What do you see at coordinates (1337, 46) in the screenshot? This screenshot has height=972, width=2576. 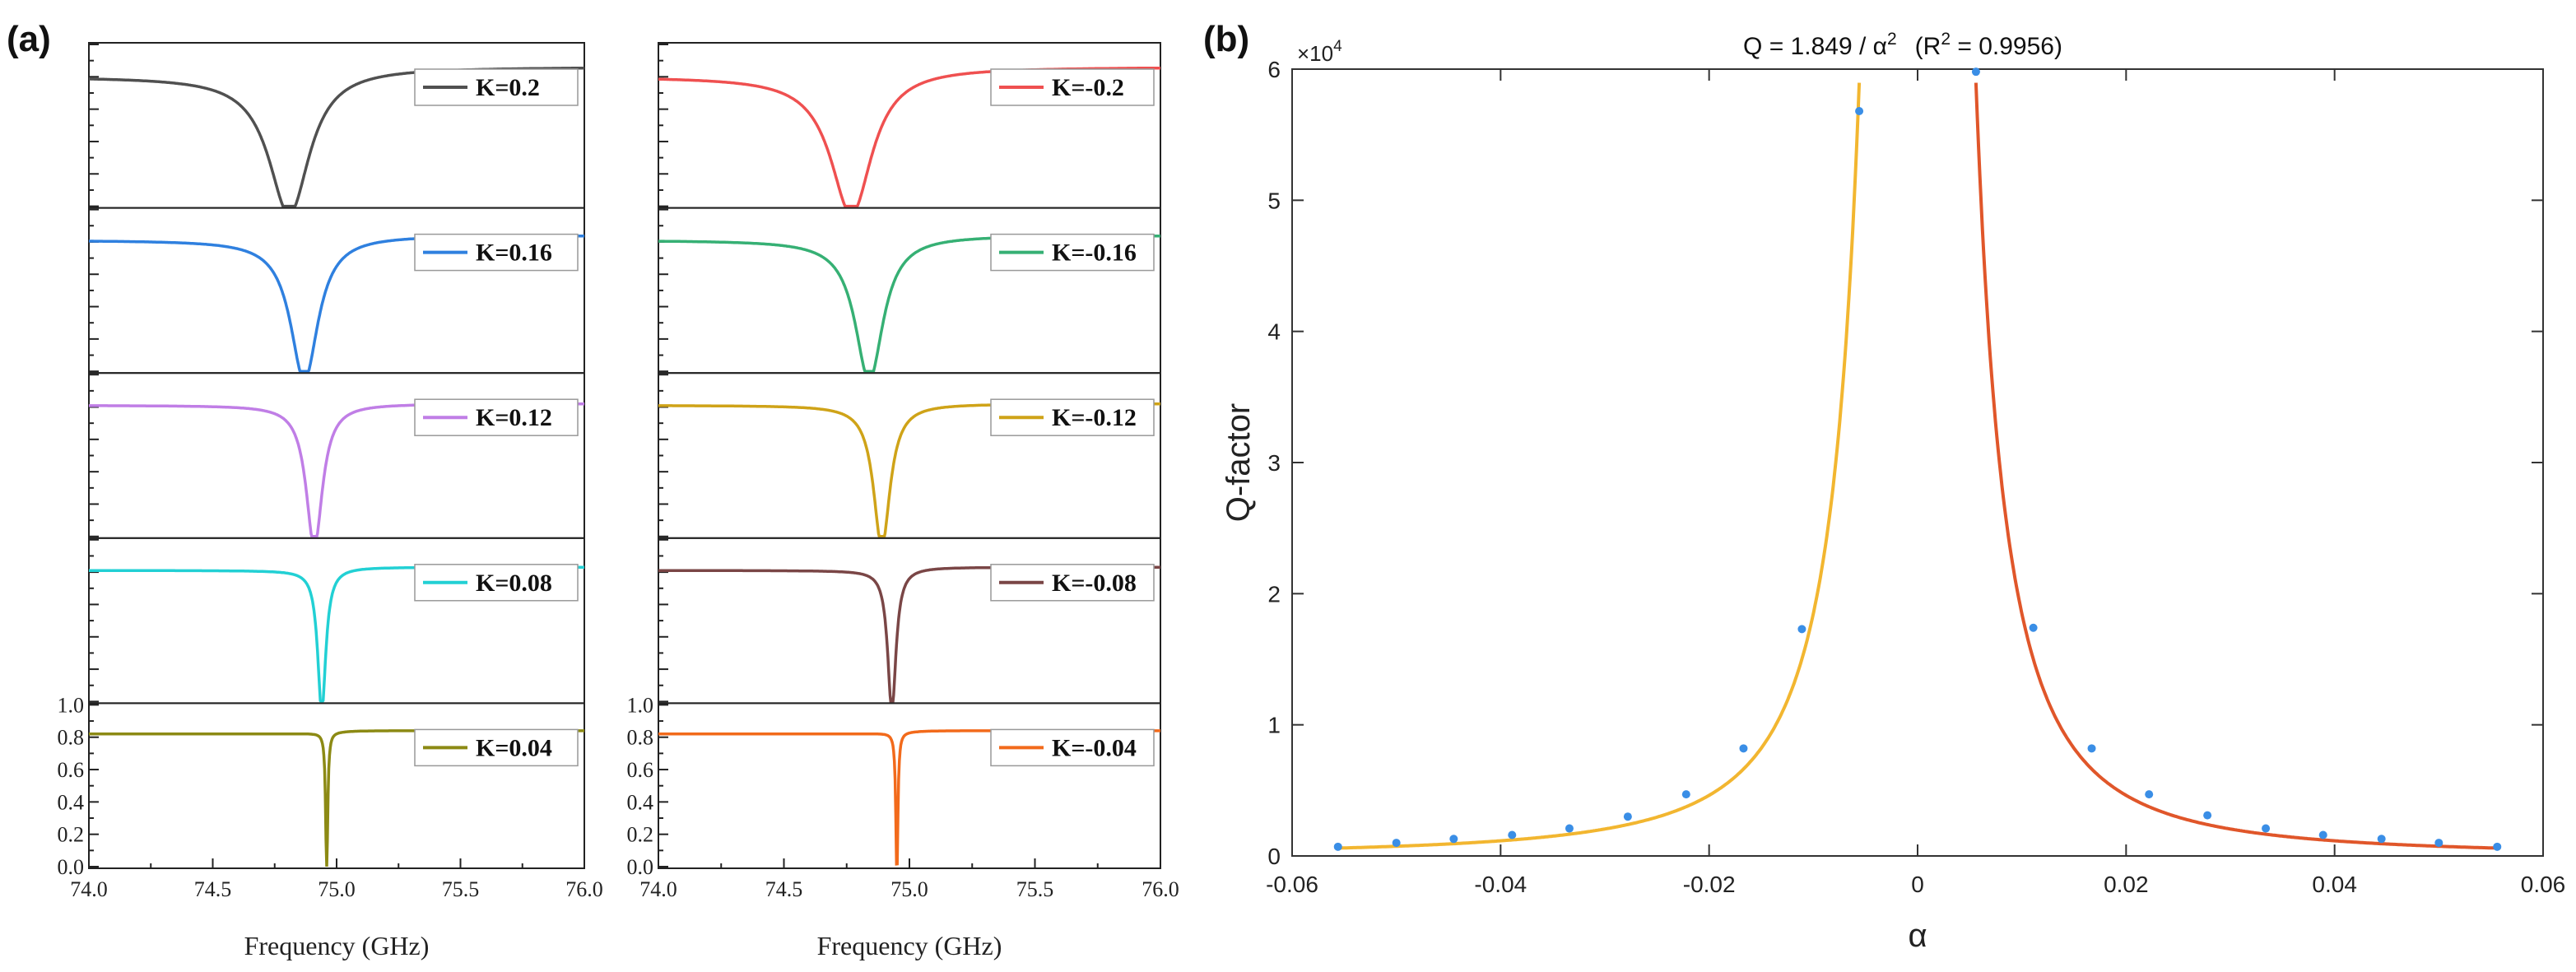 I see `y-multiplier-exponent: 4` at bounding box center [1337, 46].